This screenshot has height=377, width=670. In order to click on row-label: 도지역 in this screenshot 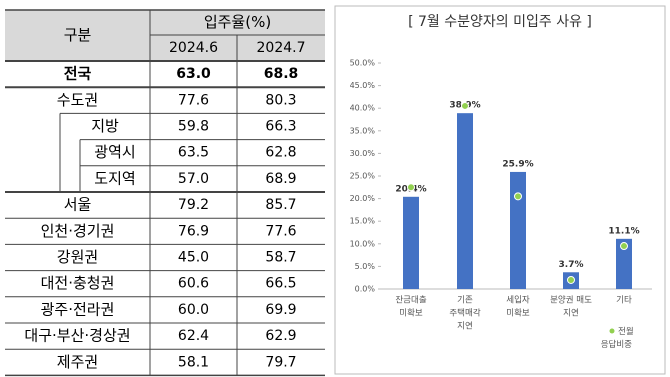, I will do `click(114, 178)`.